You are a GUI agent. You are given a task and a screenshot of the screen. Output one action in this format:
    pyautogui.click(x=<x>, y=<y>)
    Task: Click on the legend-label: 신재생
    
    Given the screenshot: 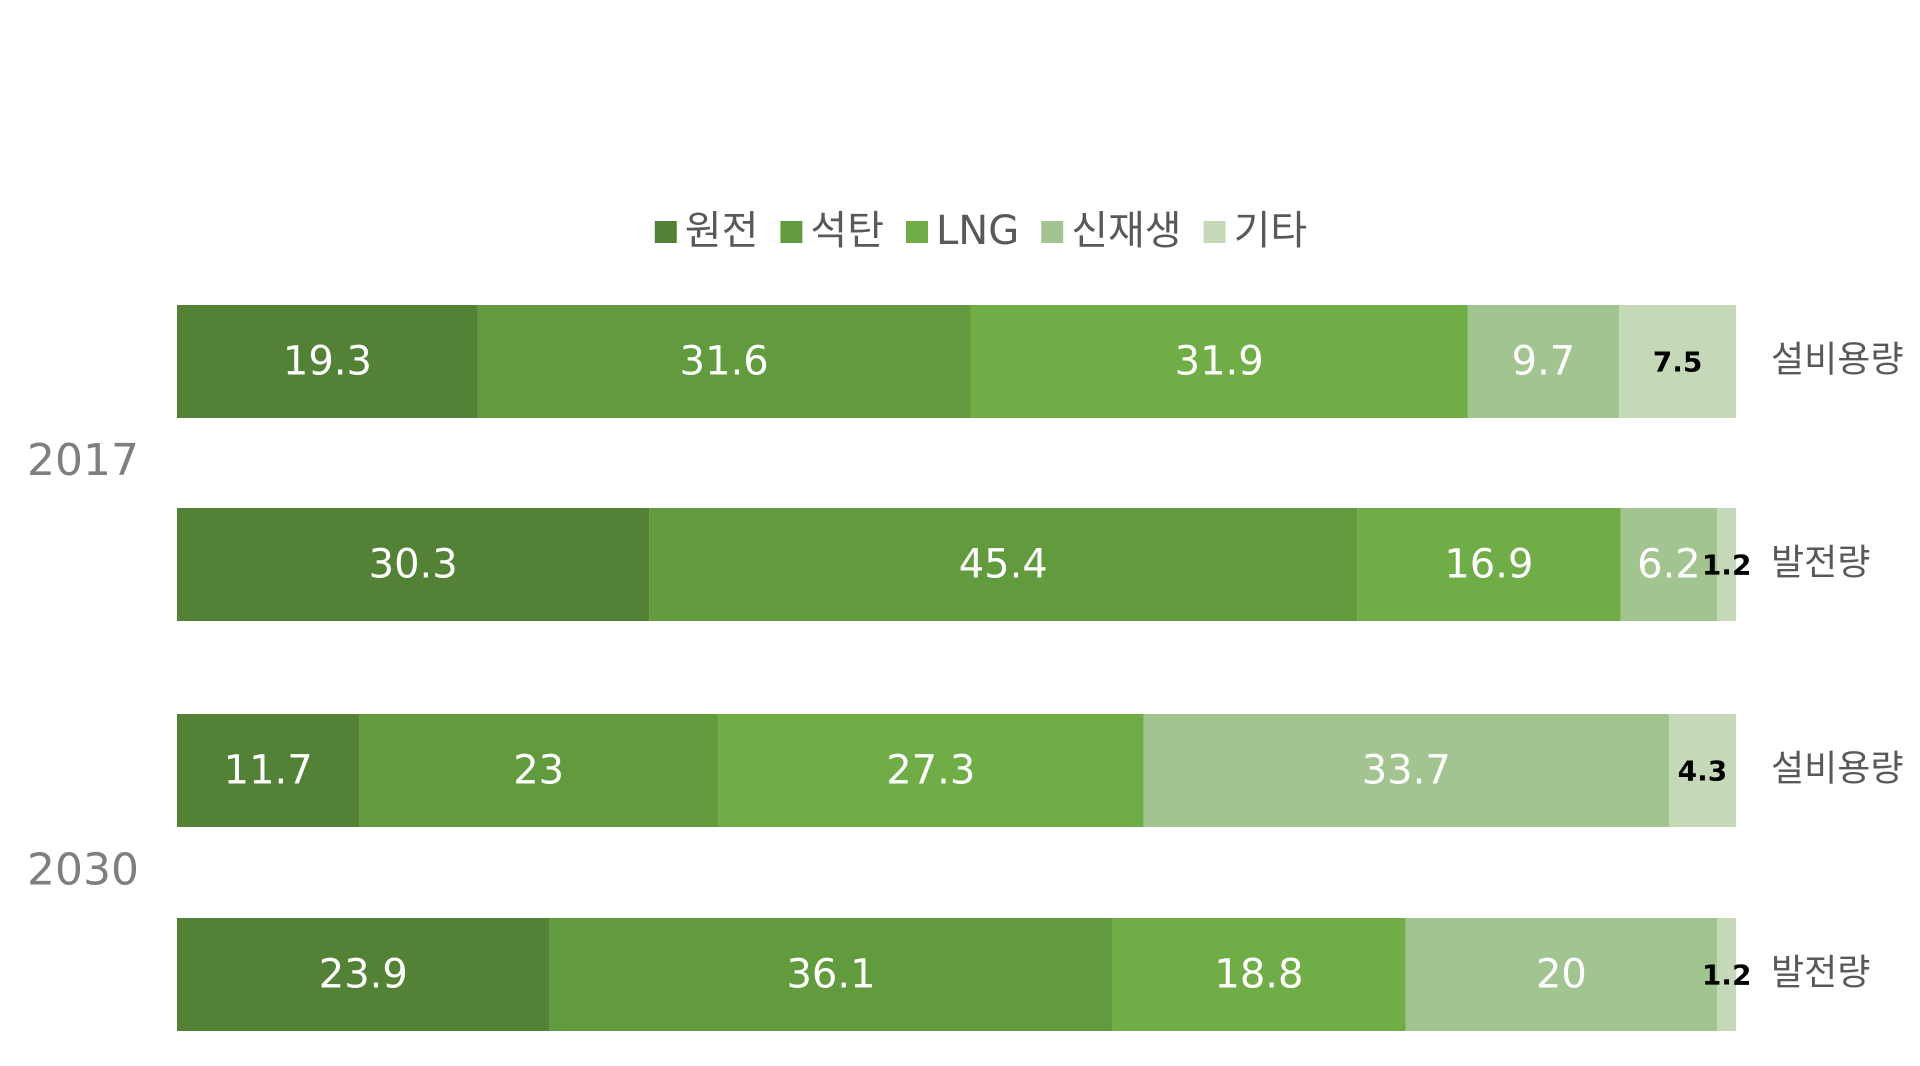 What is the action you would take?
    pyautogui.click(x=1126, y=231)
    